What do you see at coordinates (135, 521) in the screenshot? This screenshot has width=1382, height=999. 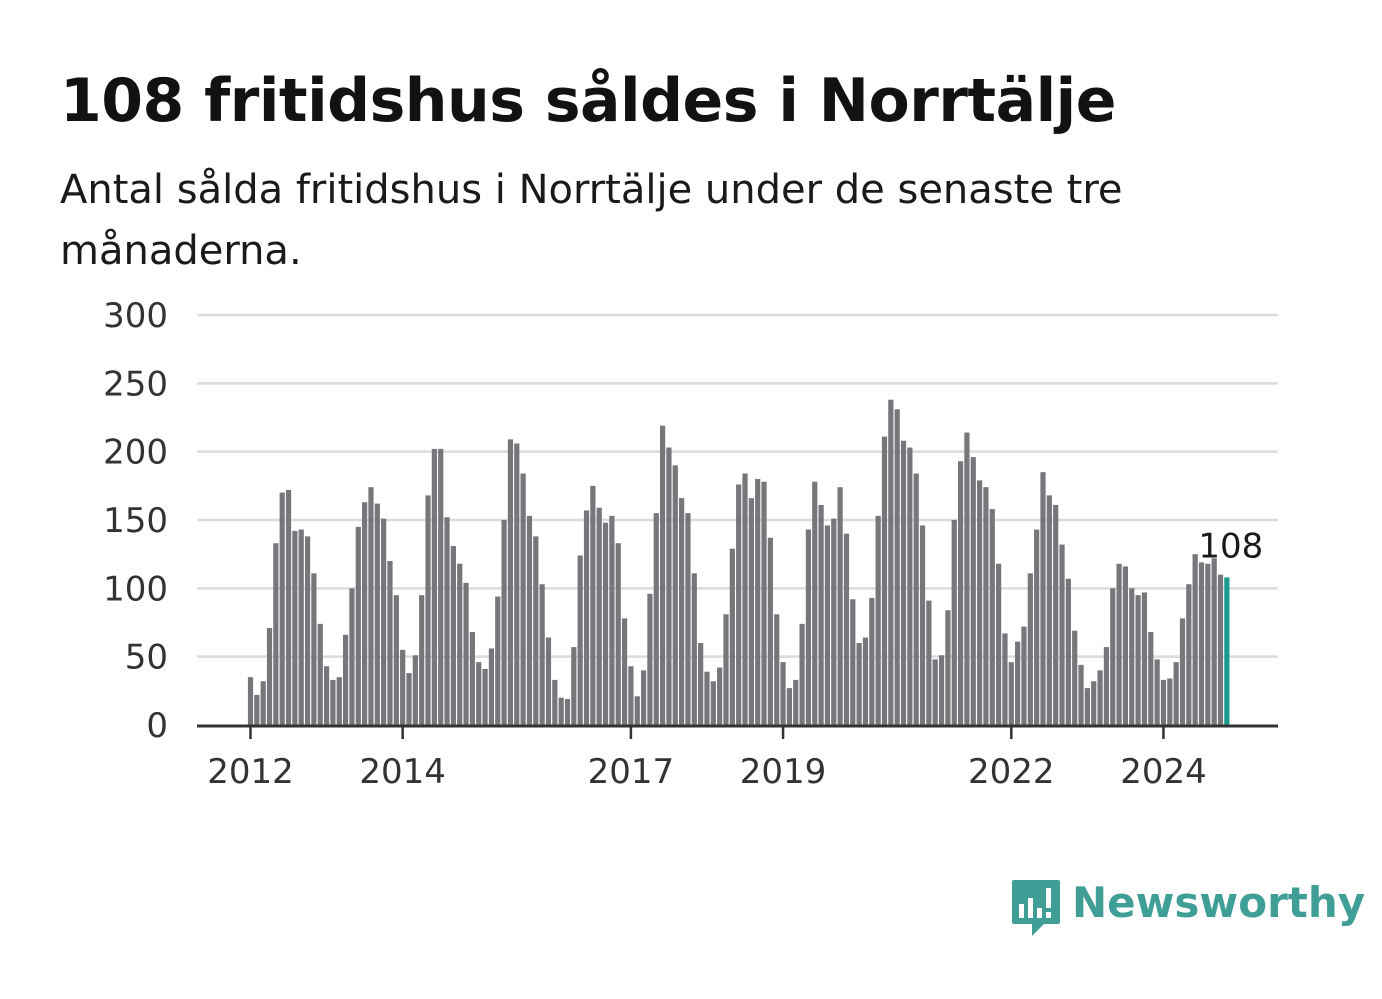 I see `y-tick-label: 150` at bounding box center [135, 521].